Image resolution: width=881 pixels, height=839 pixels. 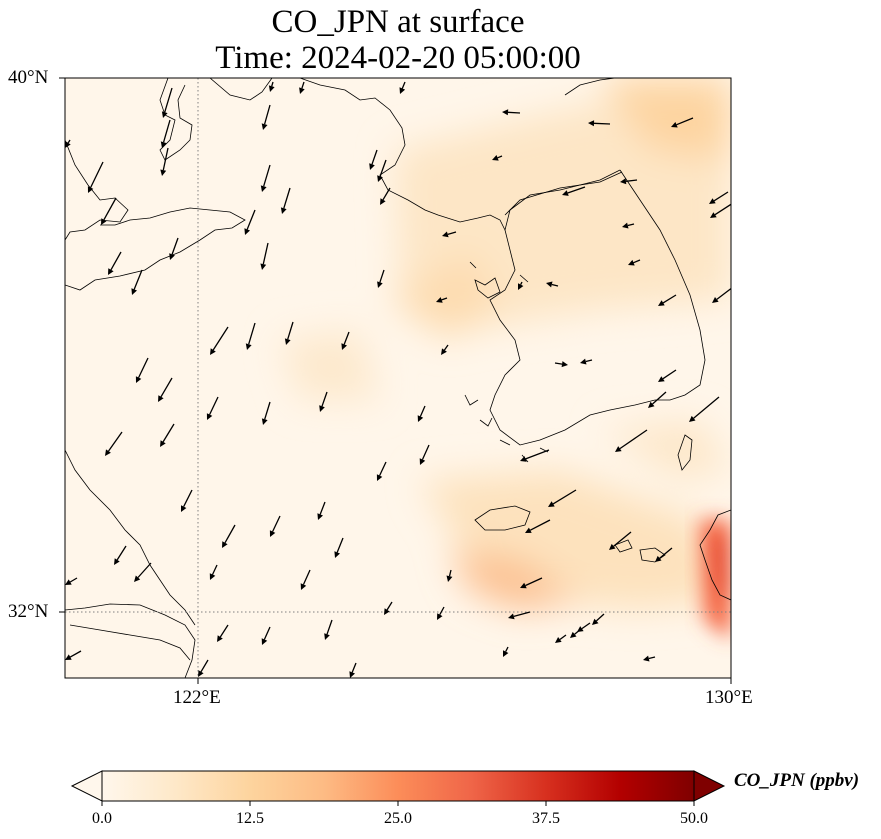 What do you see at coordinates (590, 87) in the screenshot?
I see `coastline-korea-north` at bounding box center [590, 87].